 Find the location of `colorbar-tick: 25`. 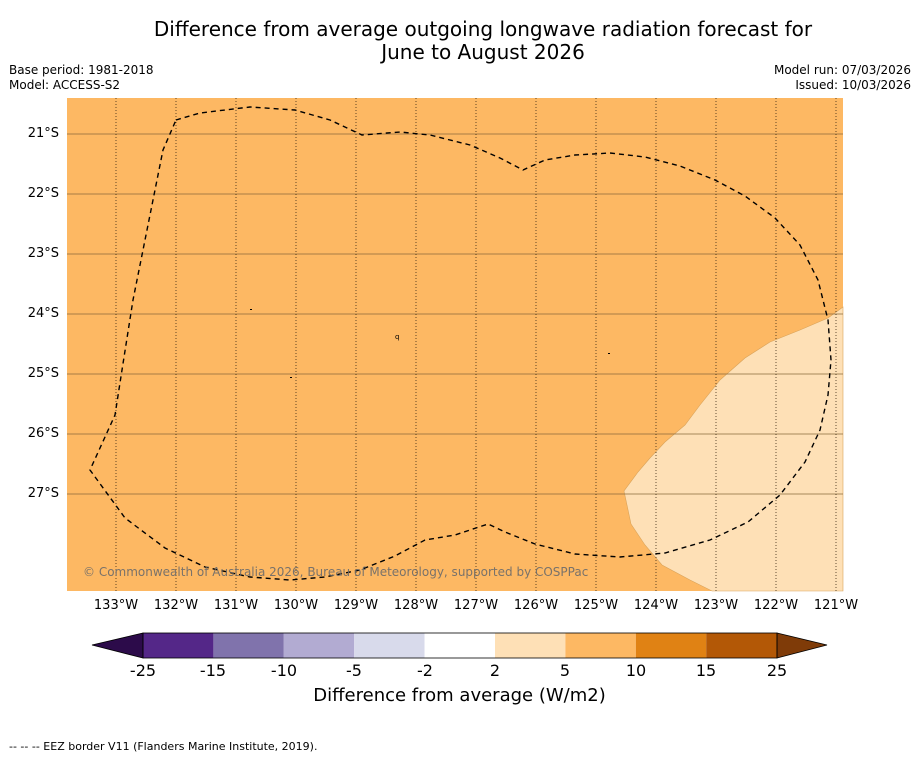

colorbar-tick: 25 is located at coordinates (777, 670).